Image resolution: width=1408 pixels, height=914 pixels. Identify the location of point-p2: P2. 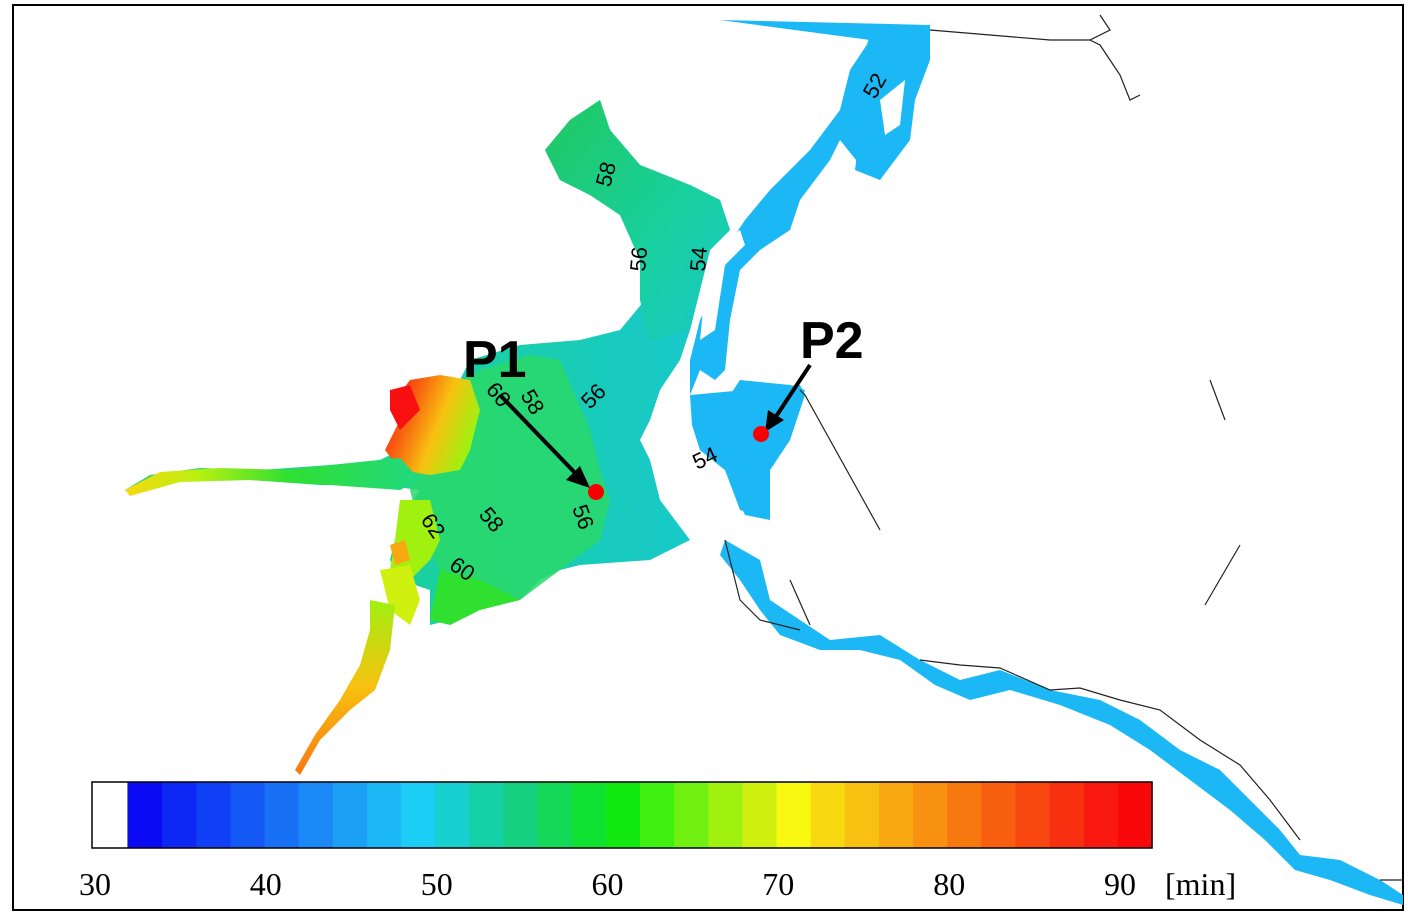
(808, 377).